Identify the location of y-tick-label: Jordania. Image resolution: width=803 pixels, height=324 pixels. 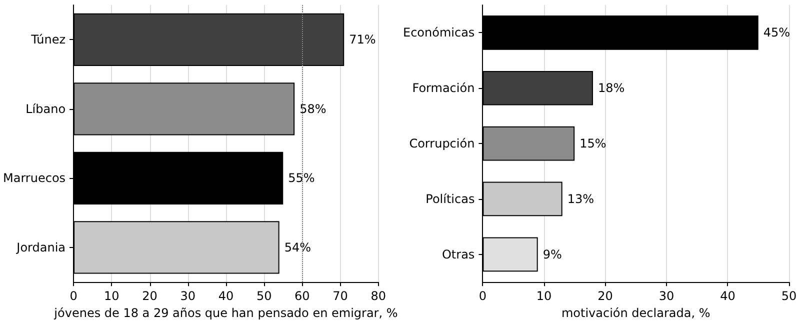
(41, 247).